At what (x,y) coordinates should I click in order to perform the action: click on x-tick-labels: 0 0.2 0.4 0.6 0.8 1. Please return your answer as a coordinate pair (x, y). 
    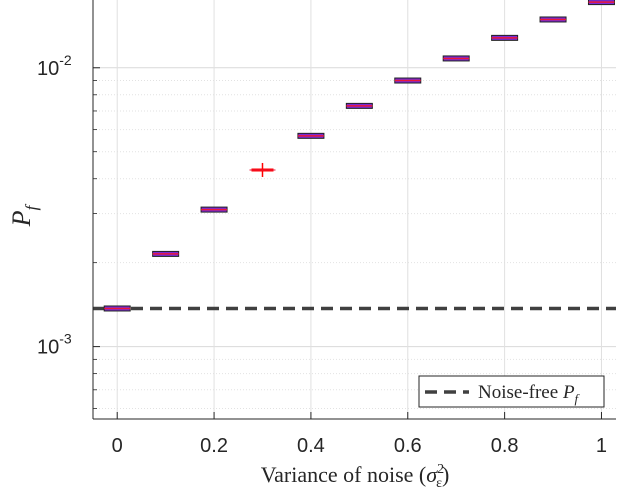
    Looking at the image, I should click on (359, 446).